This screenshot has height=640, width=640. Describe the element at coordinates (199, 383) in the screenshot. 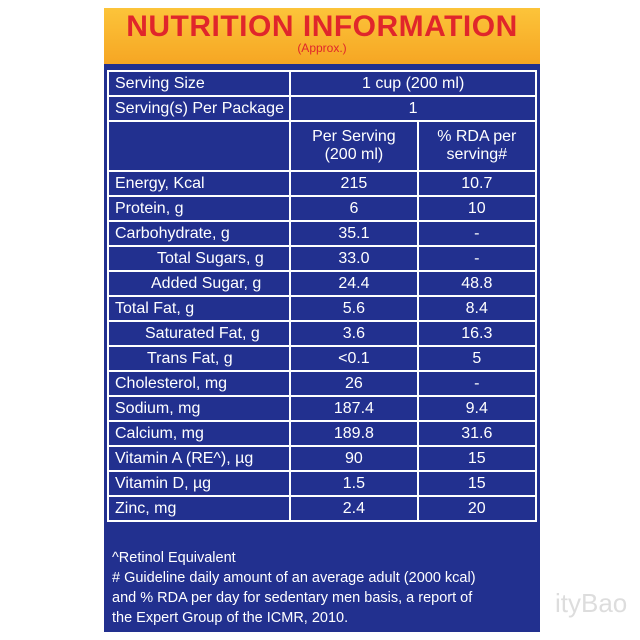

I see `nutrient-name: Cholesterol, mg` at that location.